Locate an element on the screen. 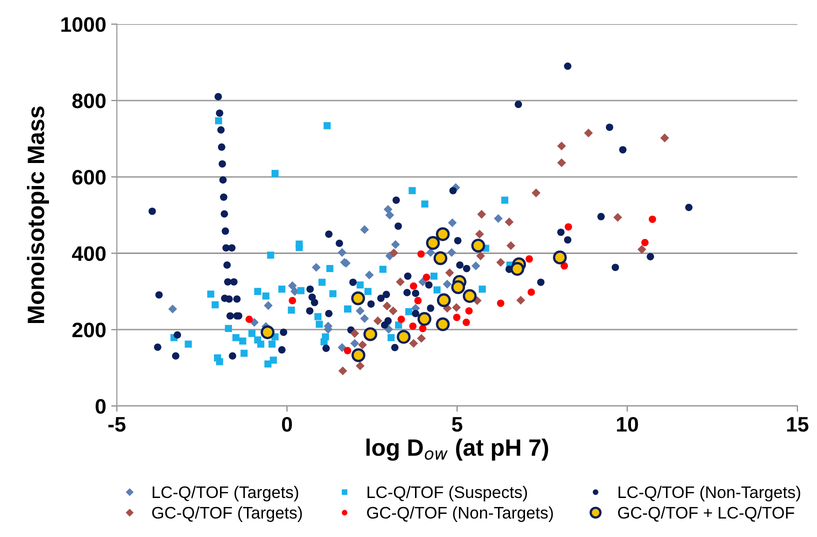  y-tick-label: 400 is located at coordinates (89, 254).